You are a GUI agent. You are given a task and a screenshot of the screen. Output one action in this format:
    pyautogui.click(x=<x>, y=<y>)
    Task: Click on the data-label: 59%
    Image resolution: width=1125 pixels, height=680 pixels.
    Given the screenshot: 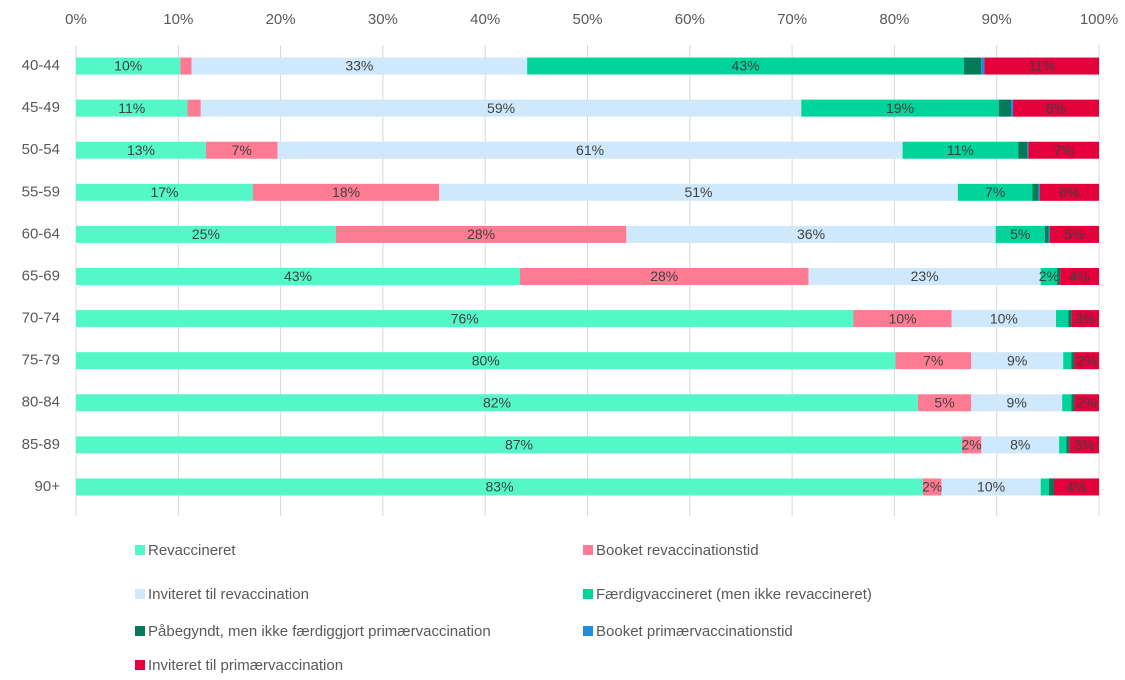 What is the action you would take?
    pyautogui.click(x=501, y=108)
    